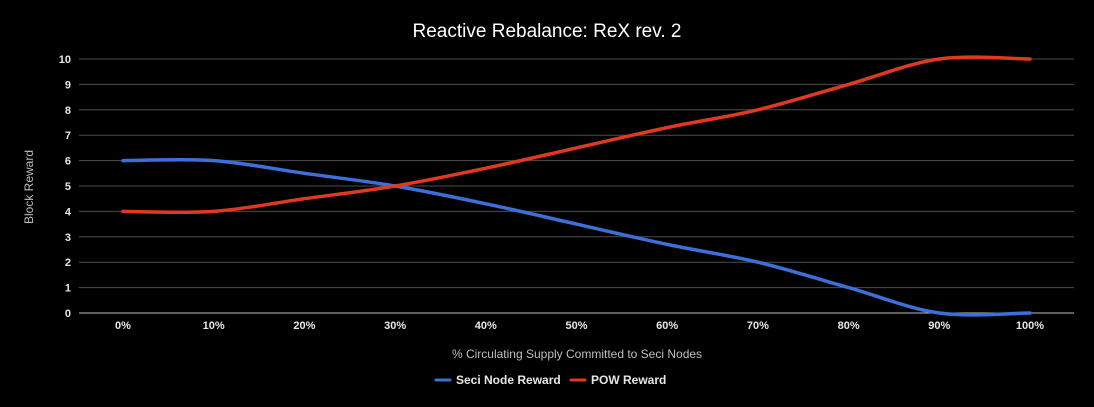  What do you see at coordinates (68, 162) in the screenshot?
I see `y-tick-label: 6` at bounding box center [68, 162].